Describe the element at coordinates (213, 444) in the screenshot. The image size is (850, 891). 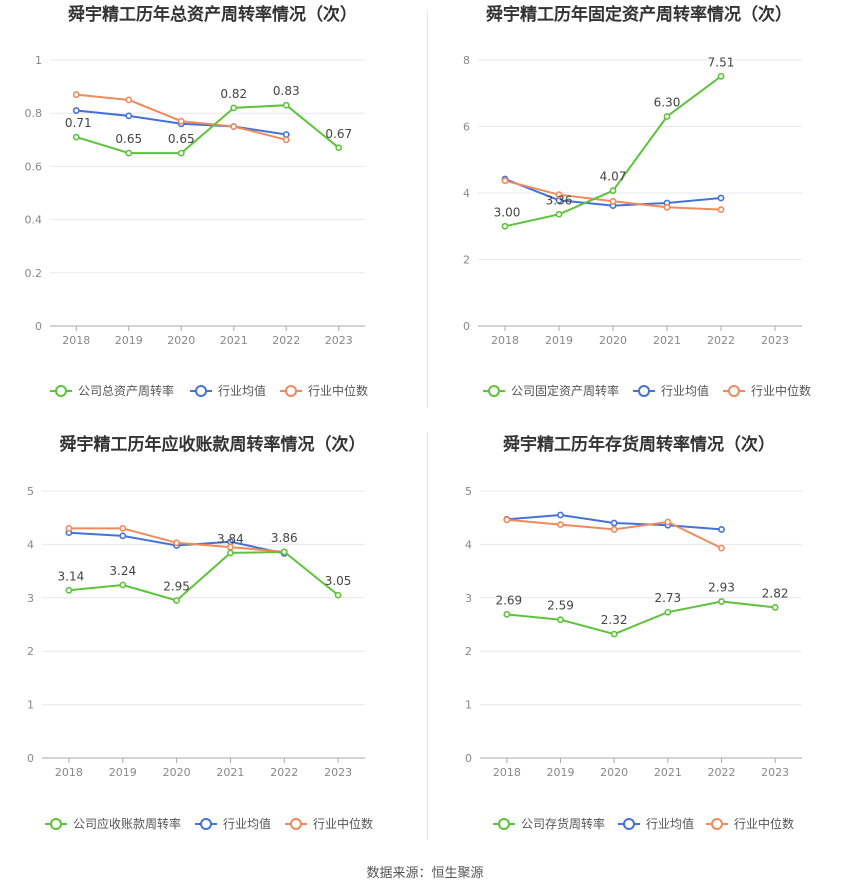
I see `chart-title: 舜宇精工历年应收账款周转率情况（次）` at that location.